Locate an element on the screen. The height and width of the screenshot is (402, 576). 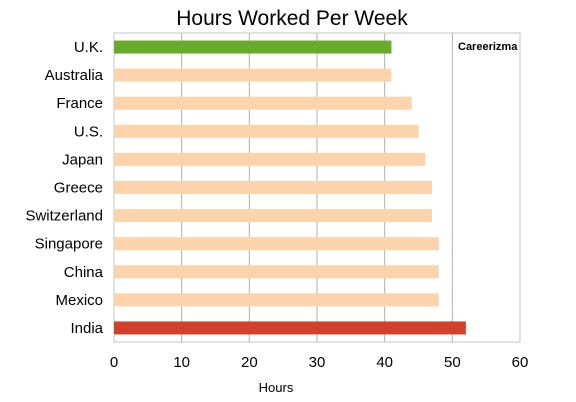
category-label: China is located at coordinates (84, 272).